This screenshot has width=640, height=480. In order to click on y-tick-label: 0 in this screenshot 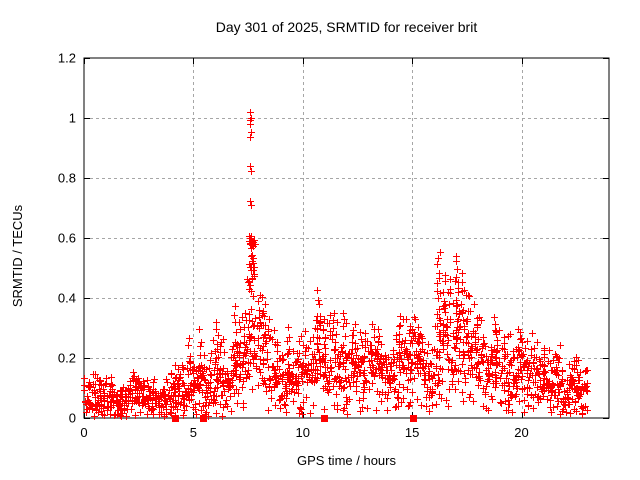, I will do `click(72, 418)`.